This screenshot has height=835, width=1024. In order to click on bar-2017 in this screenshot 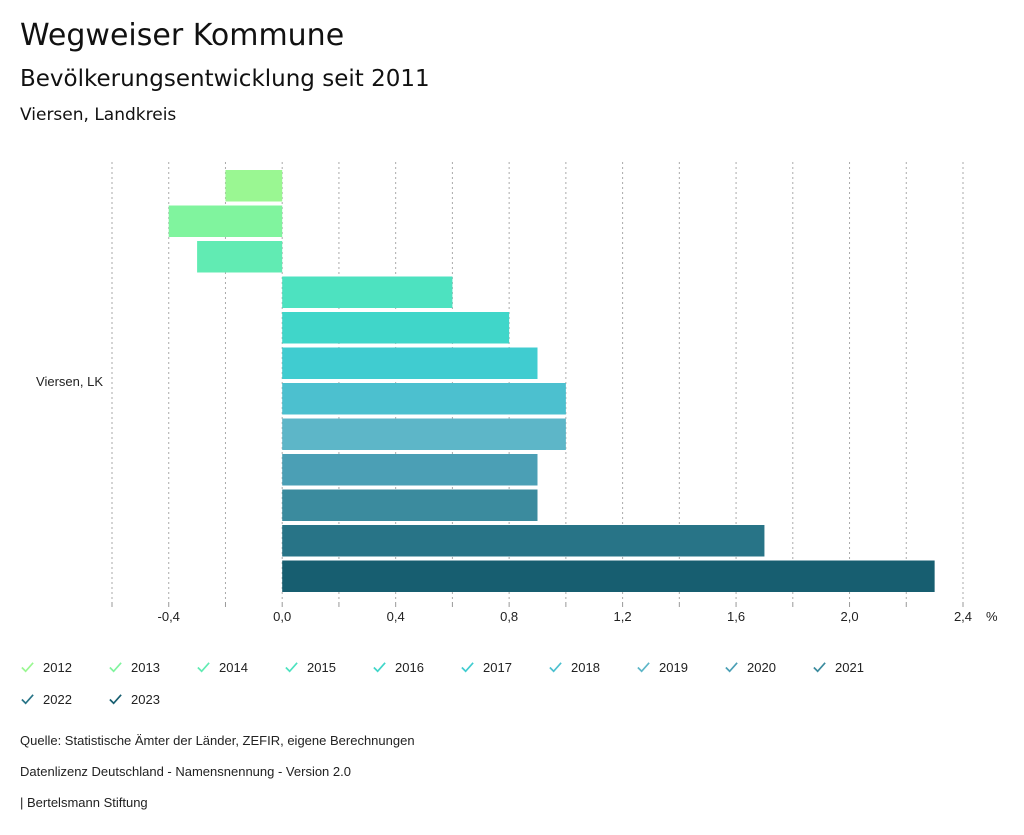, I will do `click(410, 363)`.